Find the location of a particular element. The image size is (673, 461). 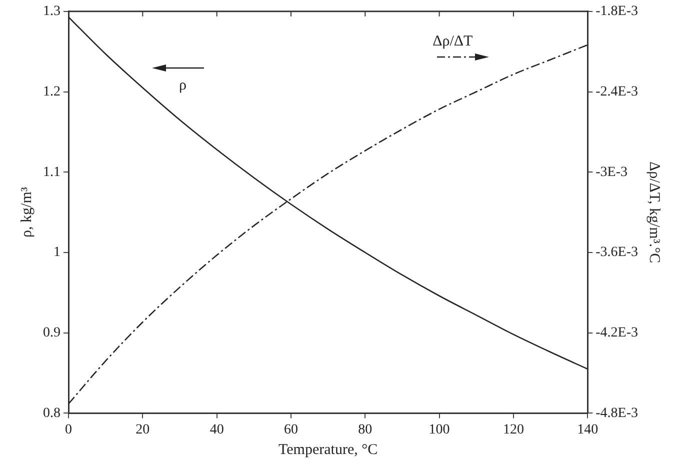

x-tick-label: 60 is located at coordinates (291, 430).